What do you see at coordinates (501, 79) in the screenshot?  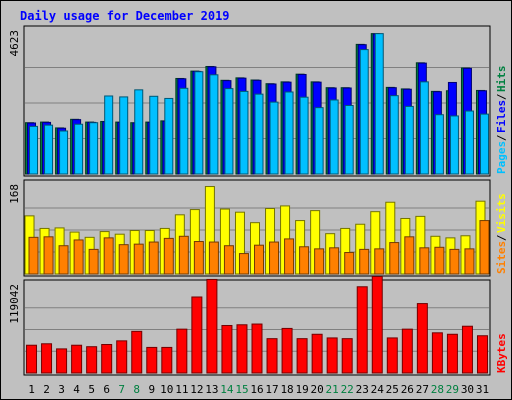 I see `legend-hits: Hits` at bounding box center [501, 79].